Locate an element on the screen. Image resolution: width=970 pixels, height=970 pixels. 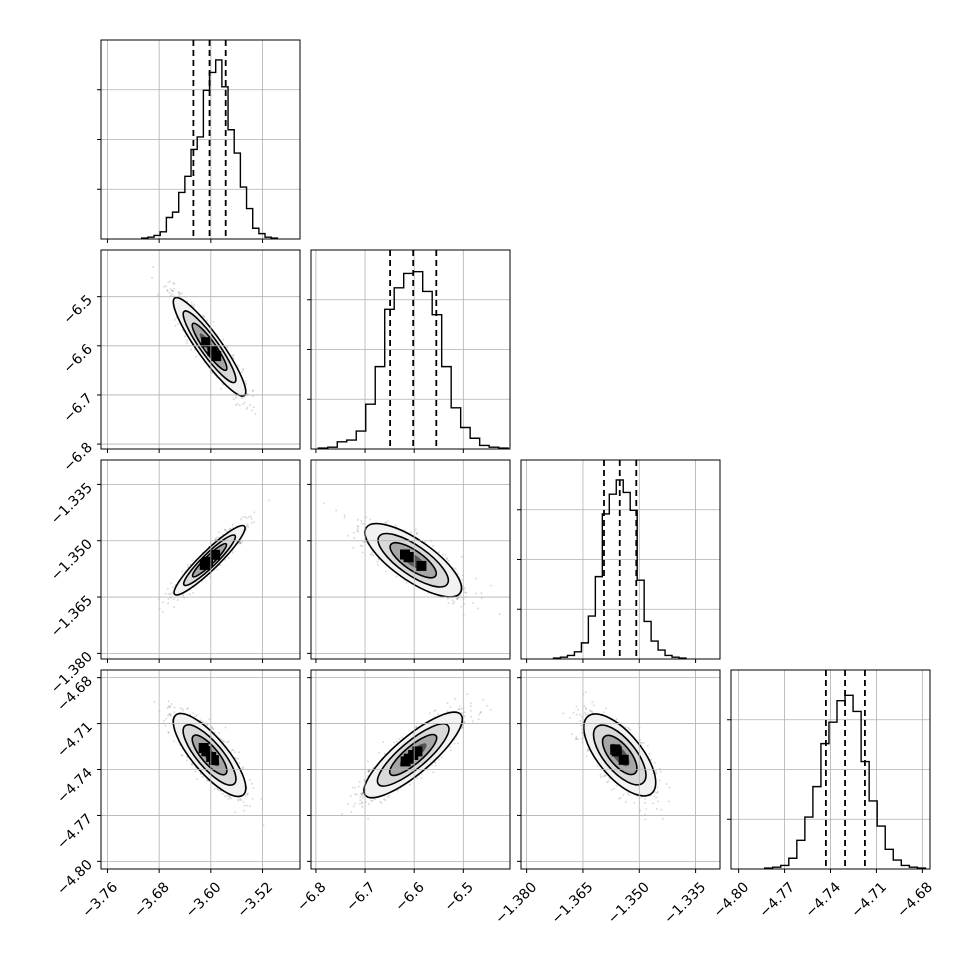
y-tick-label: −1.365 is located at coordinates (72, 617).